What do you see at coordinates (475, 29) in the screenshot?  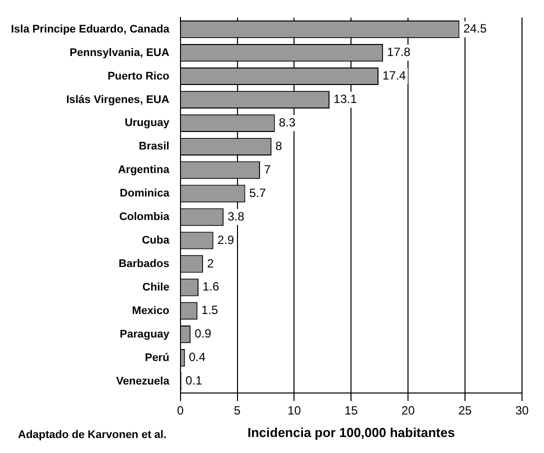 I see `data-label: 24.5` at bounding box center [475, 29].